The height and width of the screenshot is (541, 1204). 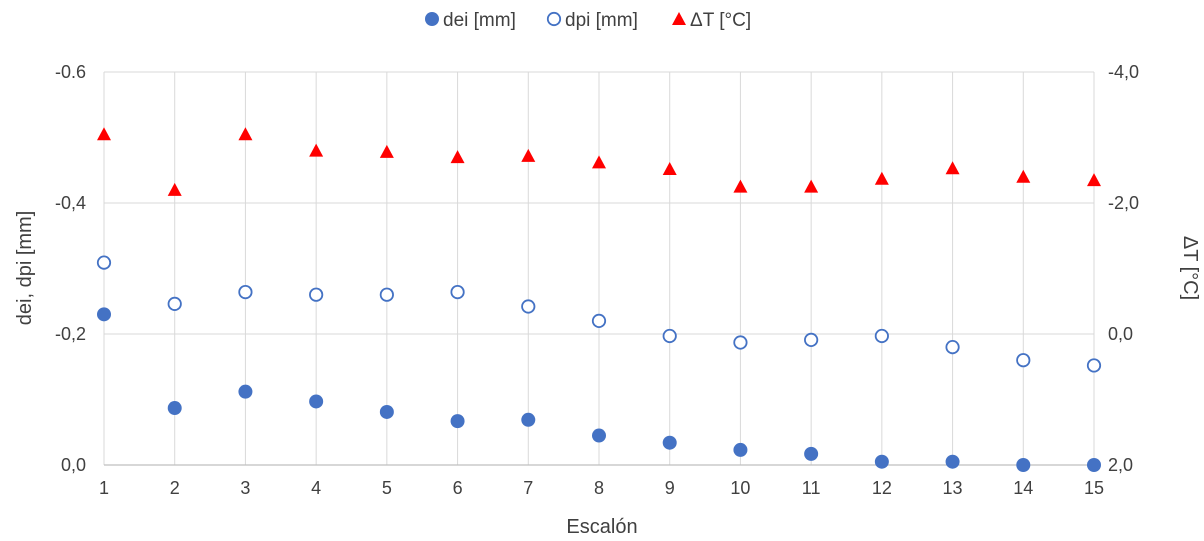 What do you see at coordinates (316, 488) in the screenshot?
I see `x-tick-label: 4` at bounding box center [316, 488].